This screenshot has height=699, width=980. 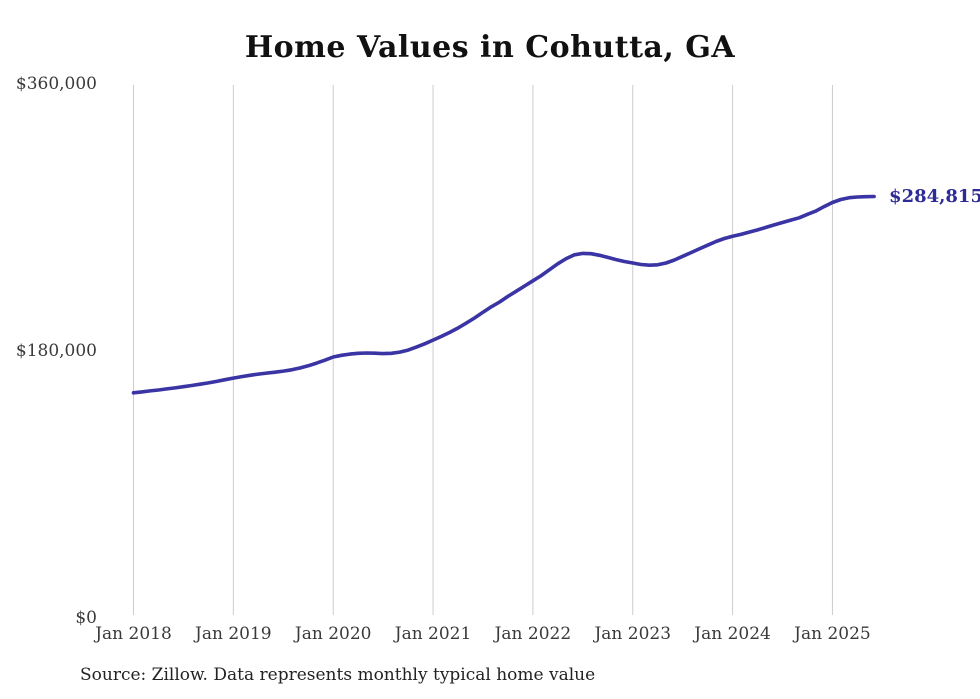 I want to click on x-tick-label-jan-2021: Jan 2021, so click(x=433, y=634).